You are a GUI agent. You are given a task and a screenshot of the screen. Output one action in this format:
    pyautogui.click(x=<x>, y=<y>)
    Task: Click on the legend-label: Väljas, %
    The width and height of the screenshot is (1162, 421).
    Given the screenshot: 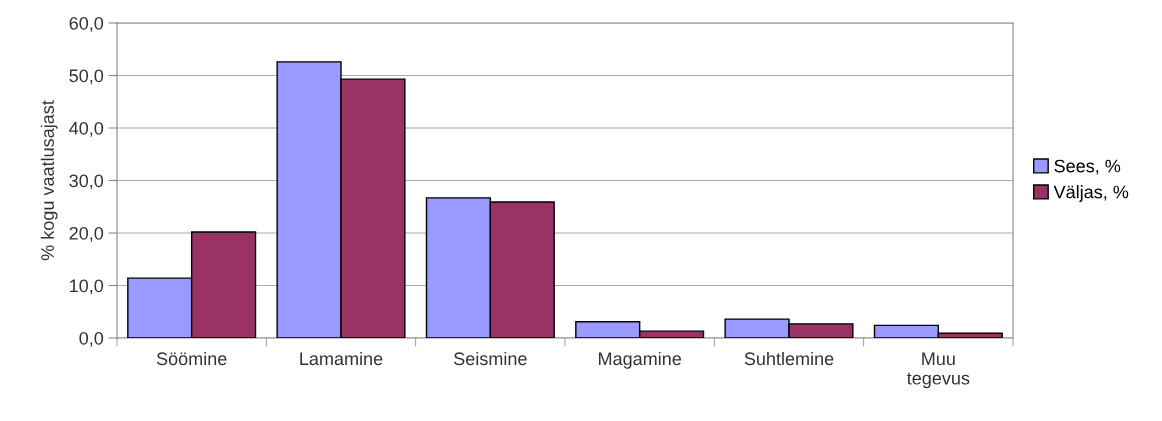 What is the action you would take?
    pyautogui.click(x=1091, y=193)
    